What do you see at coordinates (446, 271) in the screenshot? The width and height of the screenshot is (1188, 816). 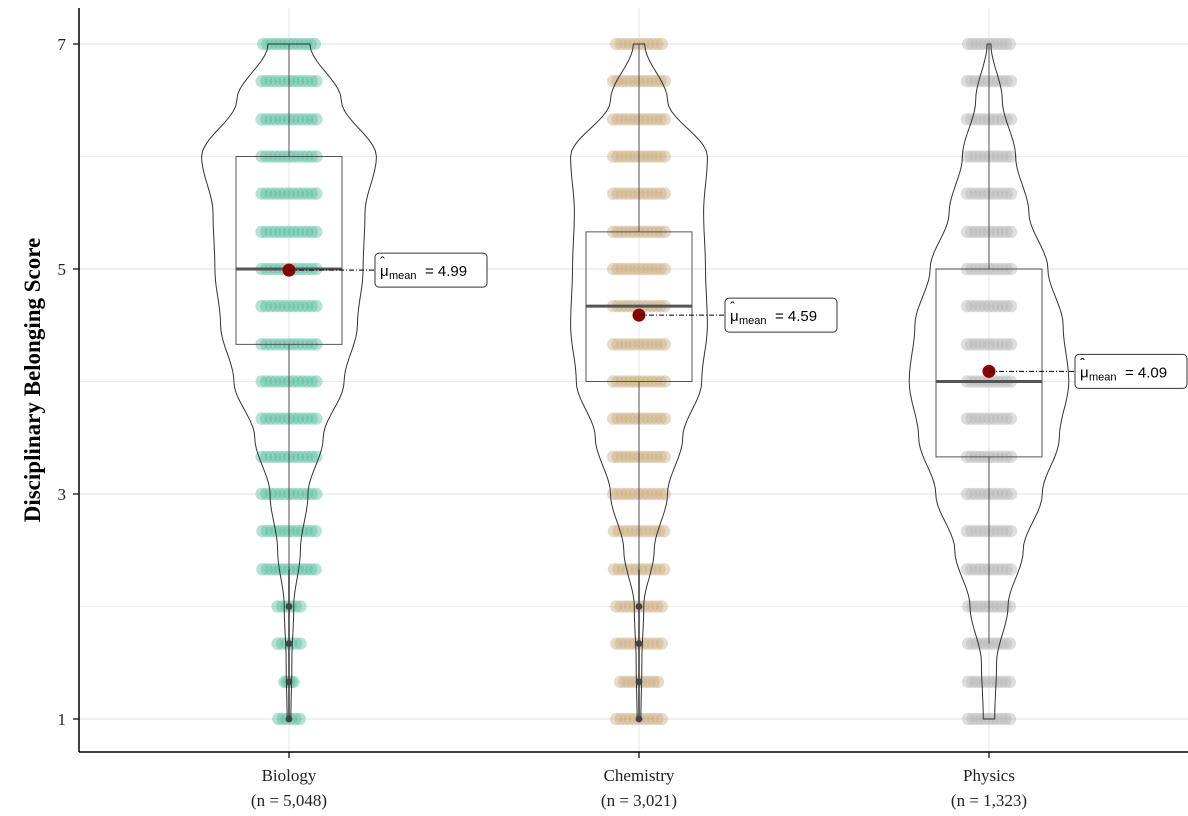 I see `mean-value: = 4.99` at bounding box center [446, 271].